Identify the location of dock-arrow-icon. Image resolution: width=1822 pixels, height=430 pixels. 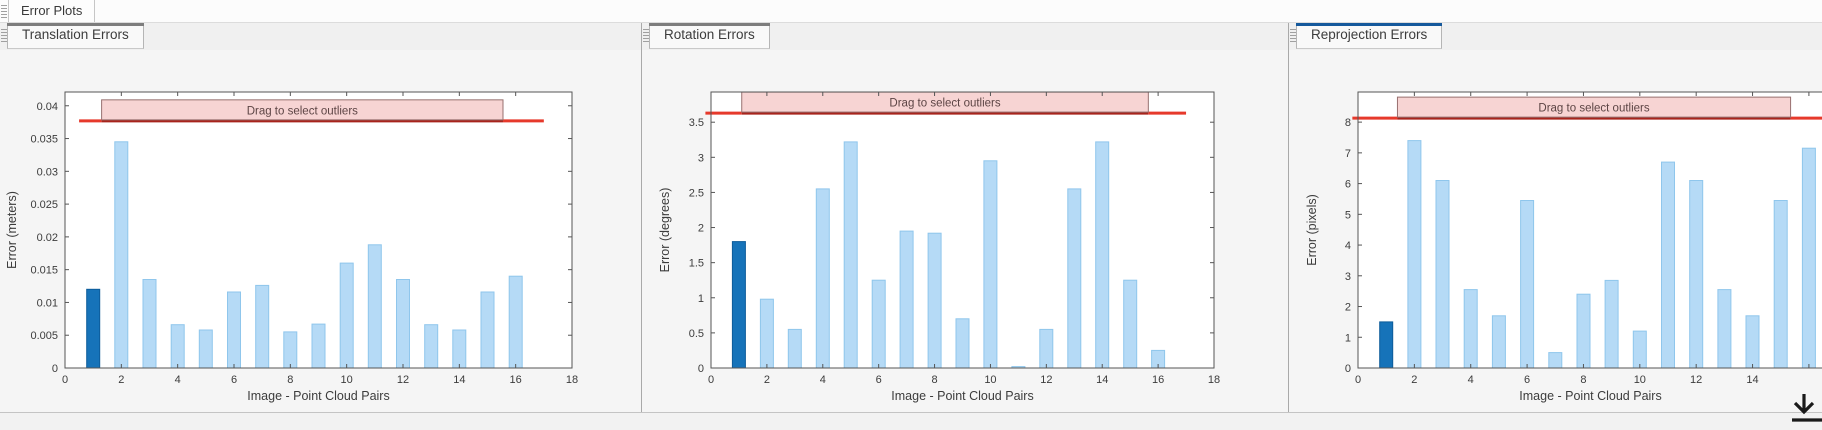
(1805, 410).